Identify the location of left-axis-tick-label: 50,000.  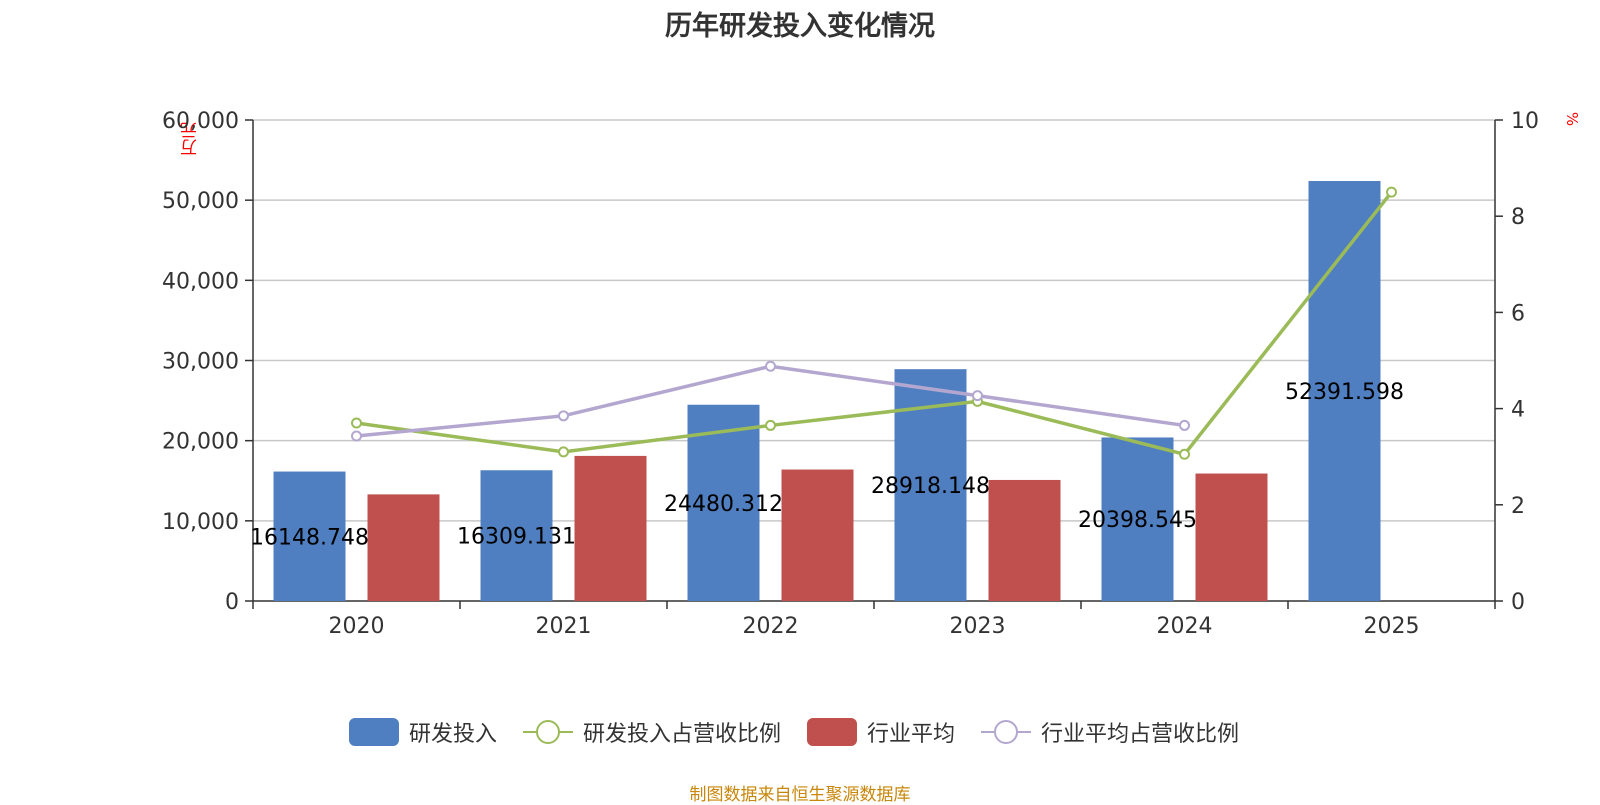
(200, 201).